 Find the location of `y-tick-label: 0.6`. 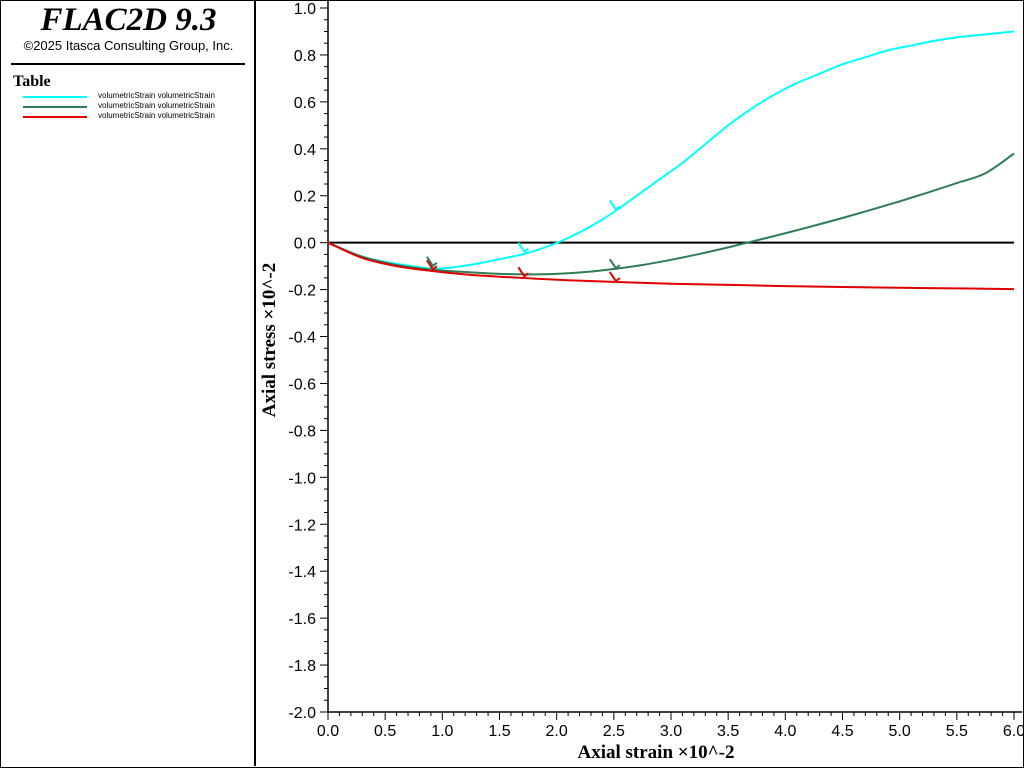

y-tick-label: 0.6 is located at coordinates (305, 103).